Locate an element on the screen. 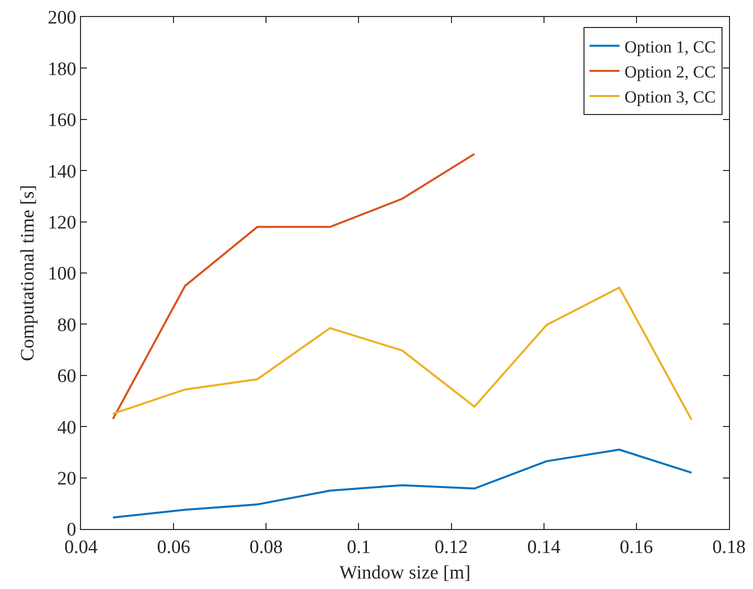  x-tick-label: 0.08 is located at coordinates (266, 547).